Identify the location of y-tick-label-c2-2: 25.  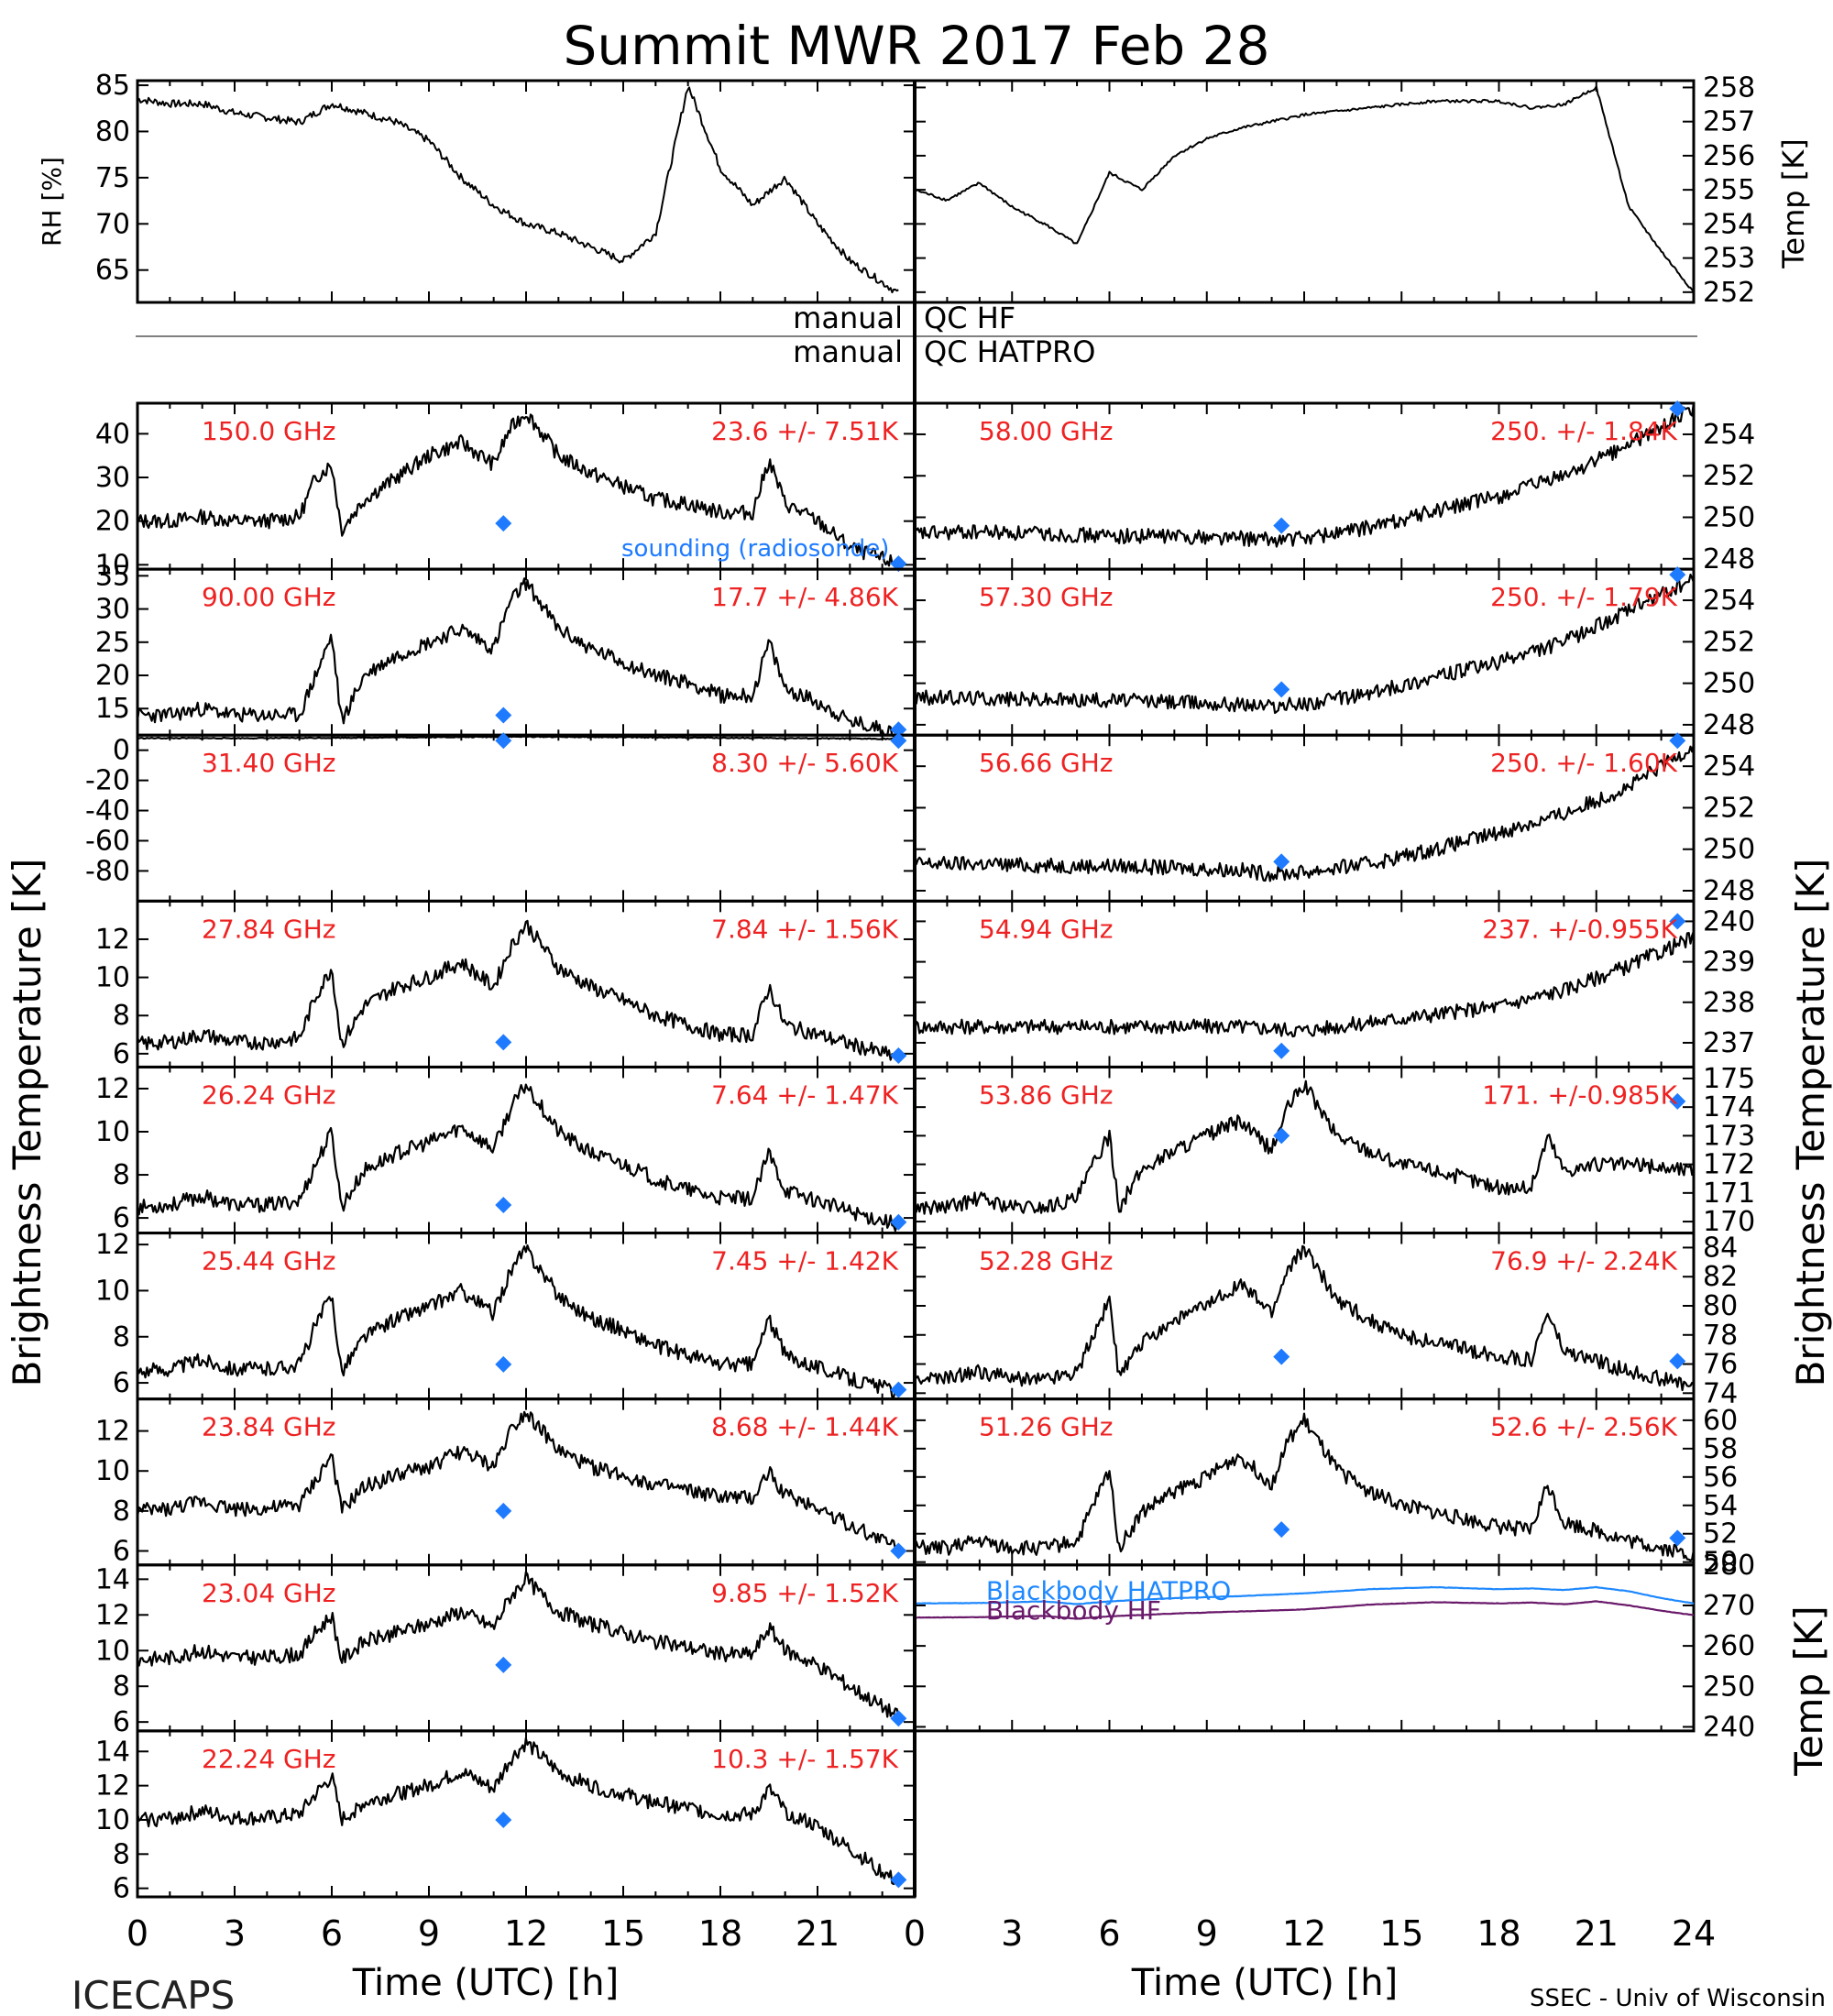
(112, 643).